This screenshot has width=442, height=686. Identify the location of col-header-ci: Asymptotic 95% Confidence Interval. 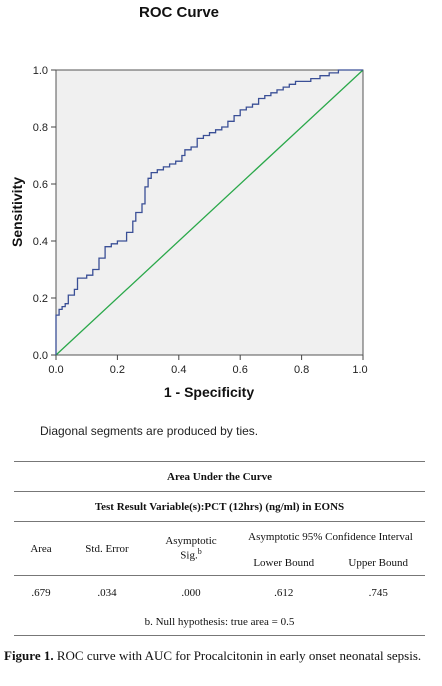
(330, 536).